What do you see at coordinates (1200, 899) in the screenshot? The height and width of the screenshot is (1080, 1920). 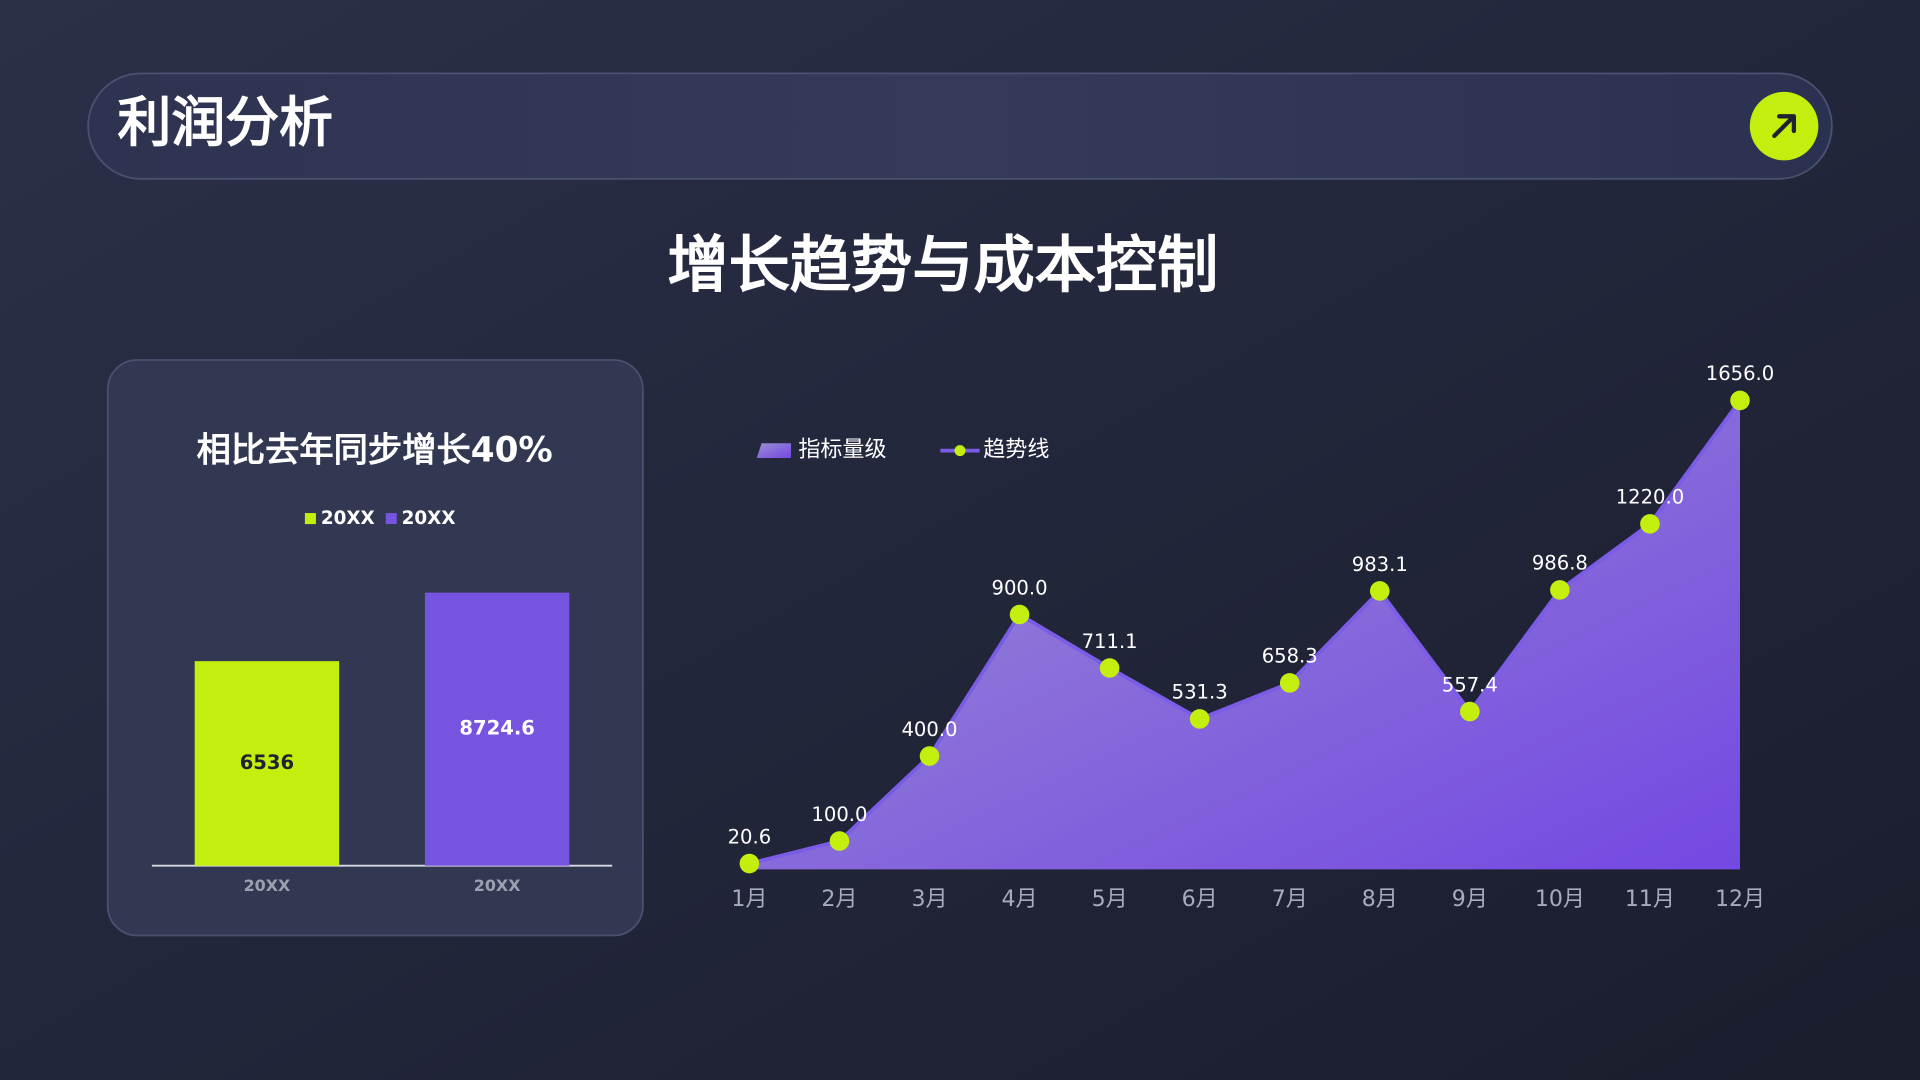 I see `x-tick-label: 6月` at bounding box center [1200, 899].